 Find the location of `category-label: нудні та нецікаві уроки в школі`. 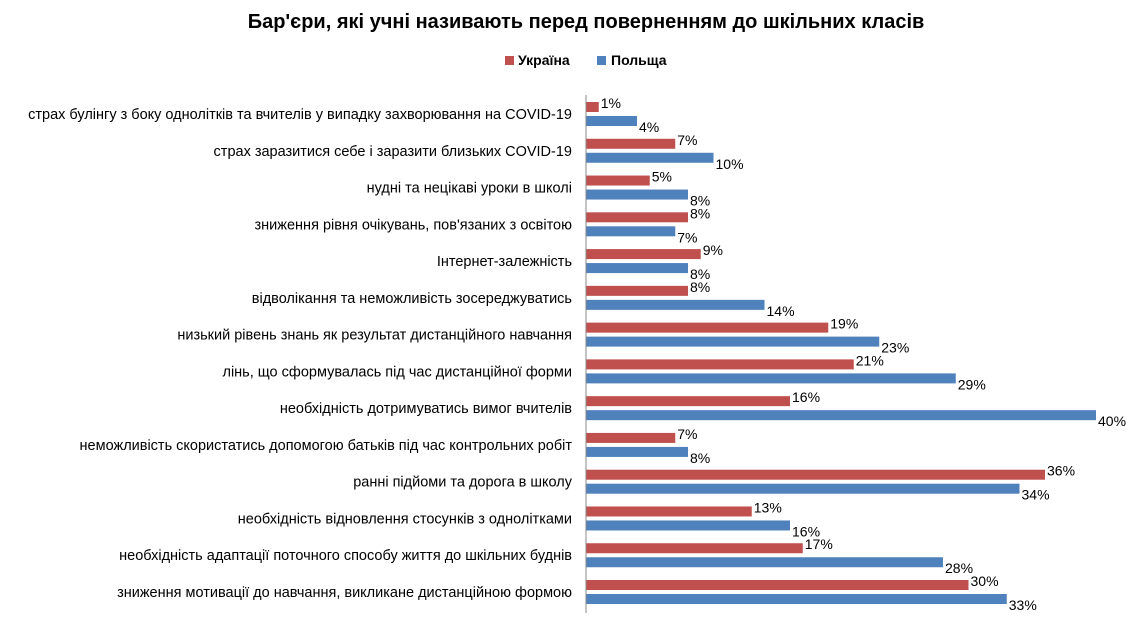

category-label: нудні та нецікаві уроки в школі is located at coordinates (469, 189).